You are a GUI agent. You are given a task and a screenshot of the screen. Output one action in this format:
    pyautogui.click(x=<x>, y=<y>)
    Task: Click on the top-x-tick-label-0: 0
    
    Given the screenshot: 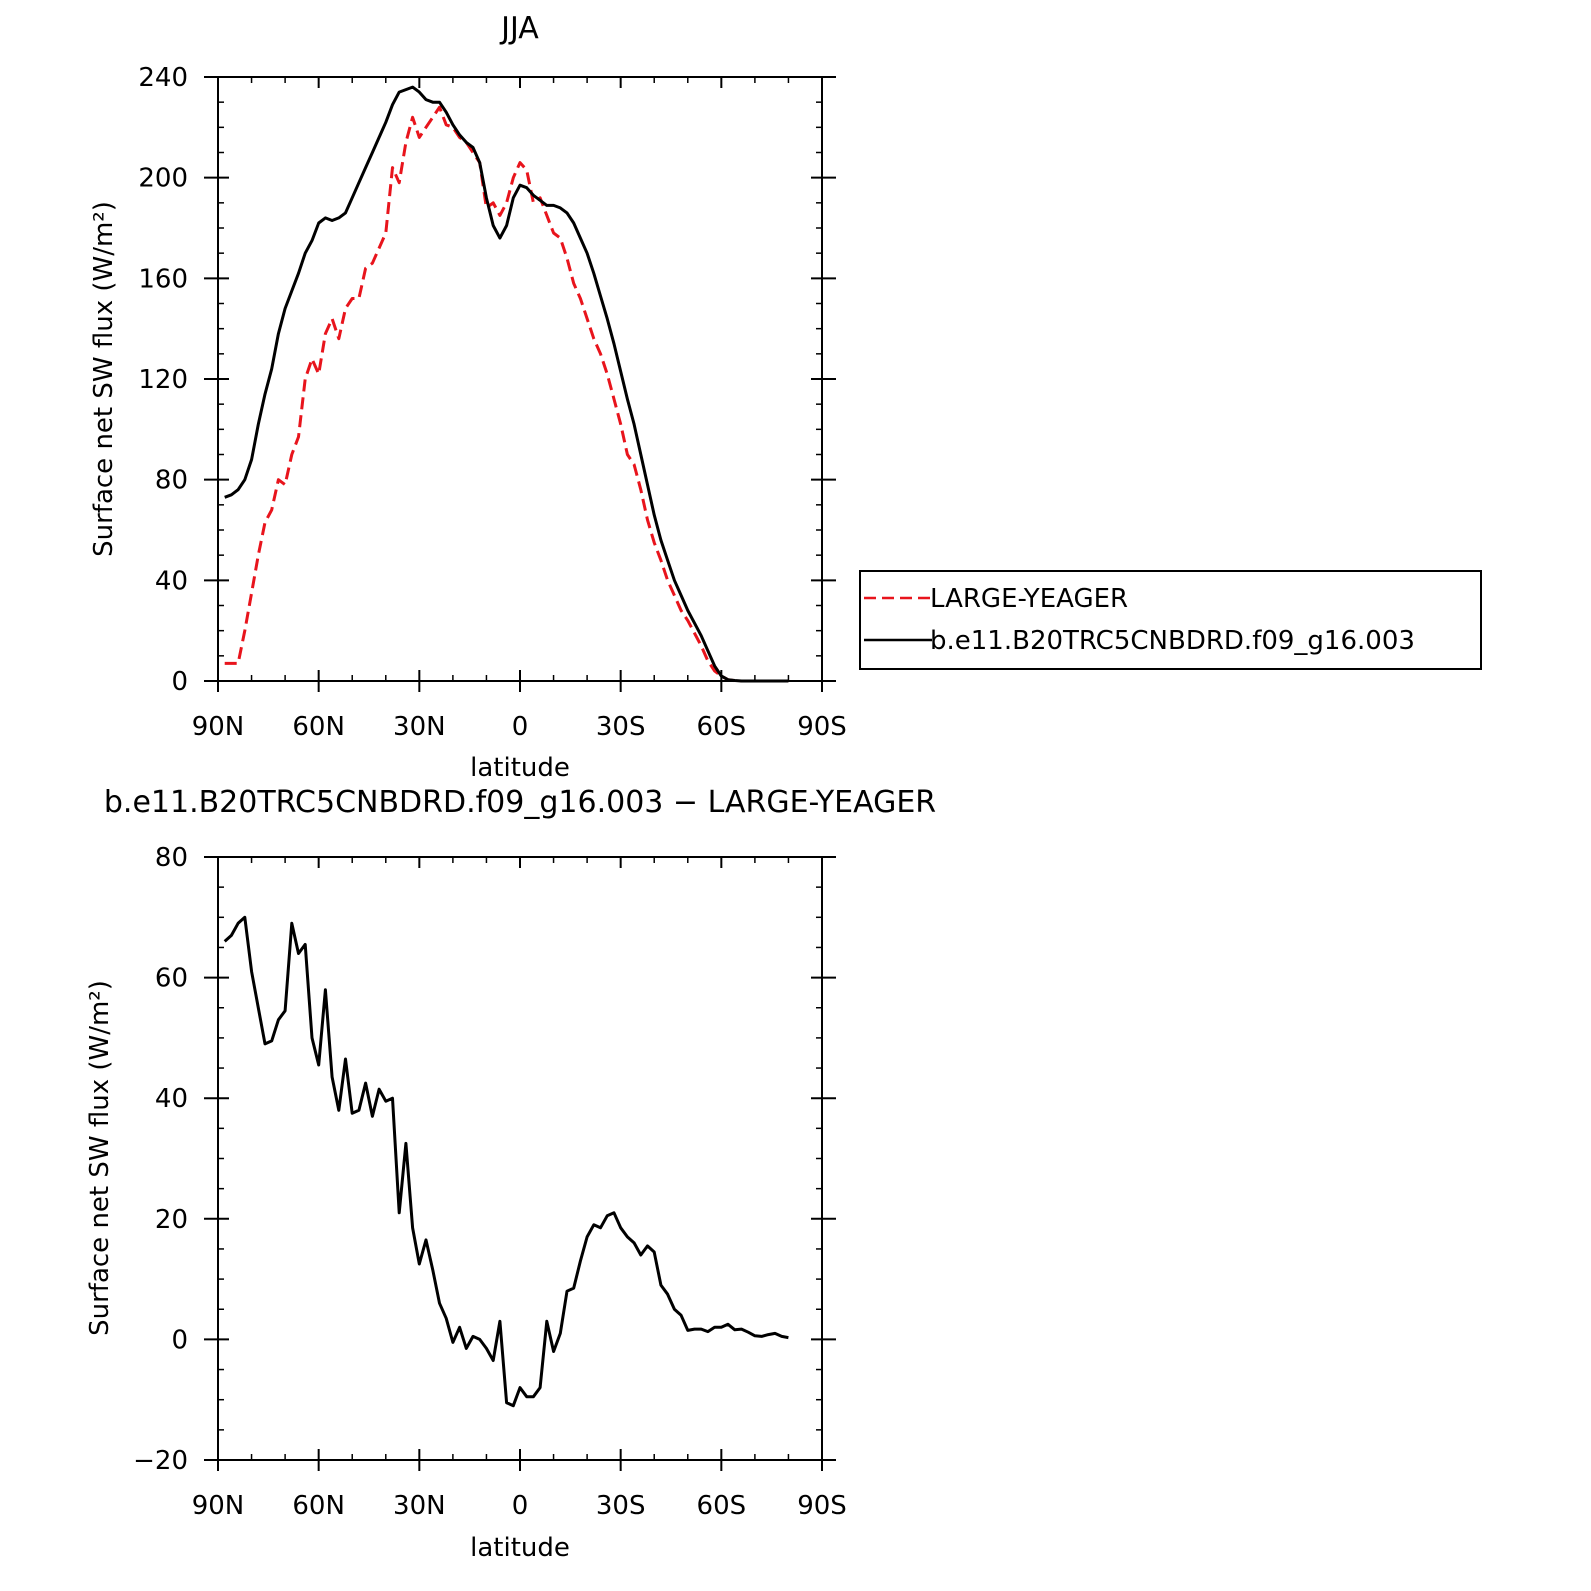 What is the action you would take?
    pyautogui.click(x=520, y=727)
    